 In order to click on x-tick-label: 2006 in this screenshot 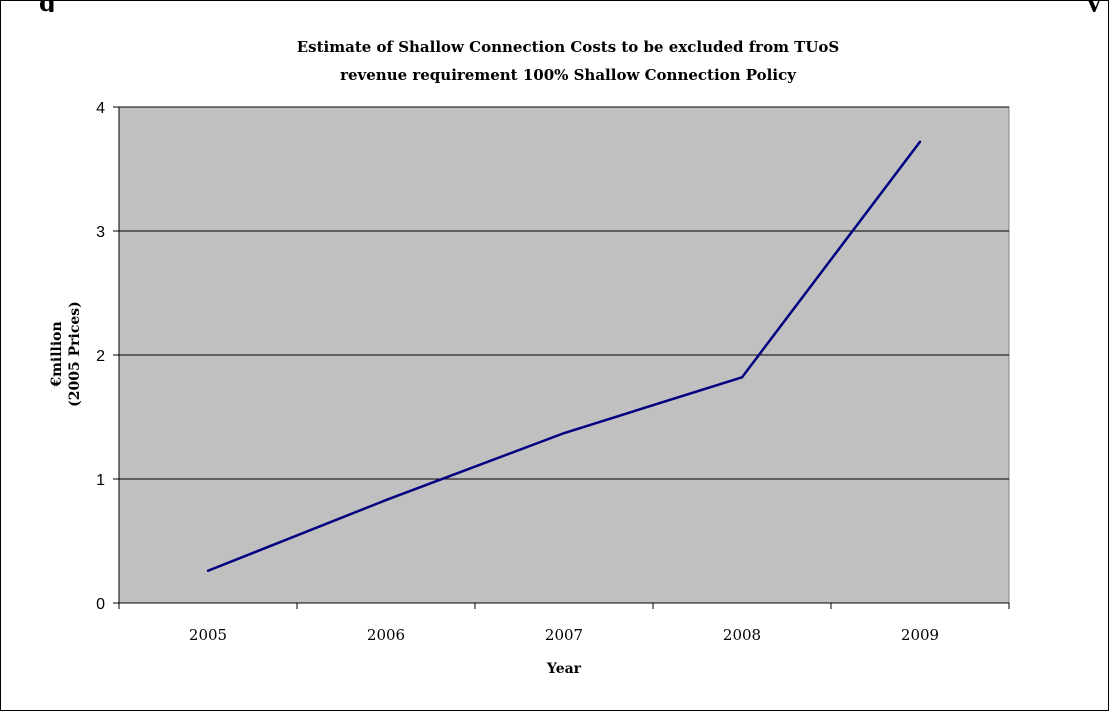, I will do `click(386, 635)`.